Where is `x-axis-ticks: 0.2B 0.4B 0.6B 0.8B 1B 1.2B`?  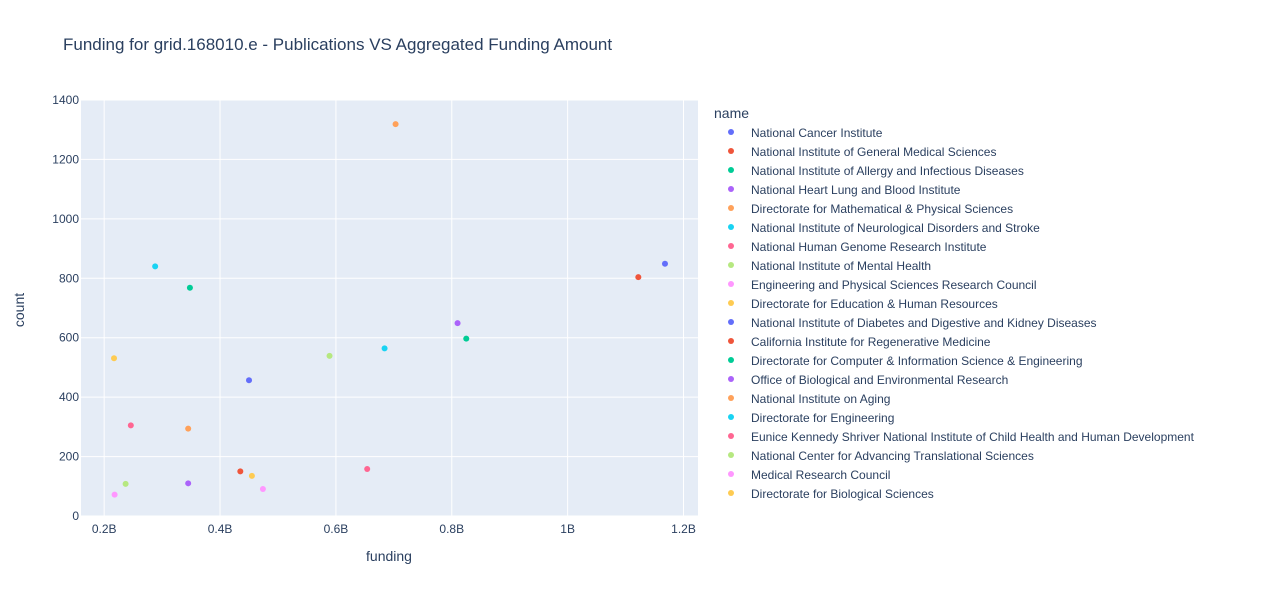
x-axis-ticks: 0.2B 0.4B 0.6B 0.8B 1B 1.2B is located at coordinates (394, 529).